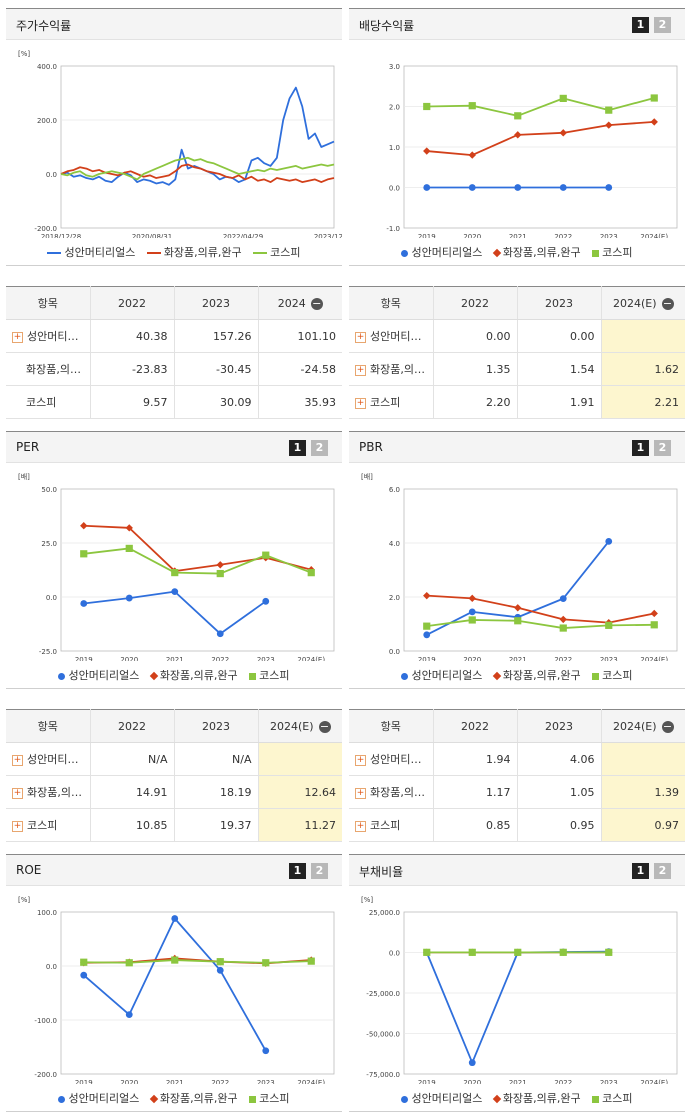 This screenshot has width=691, height=1115. Describe the element at coordinates (394, 490) in the screenshot. I see `y-tick-label: 6.0` at that location.